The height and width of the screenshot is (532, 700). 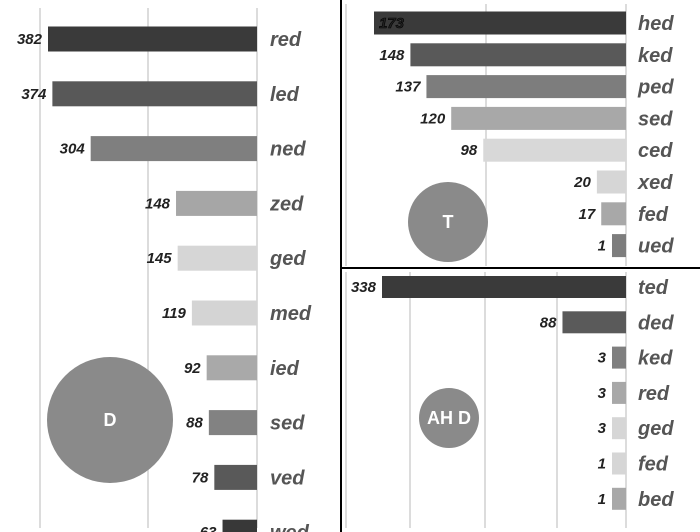 What do you see at coordinates (582, 182) in the screenshot?
I see `value-label: 20` at bounding box center [582, 182].